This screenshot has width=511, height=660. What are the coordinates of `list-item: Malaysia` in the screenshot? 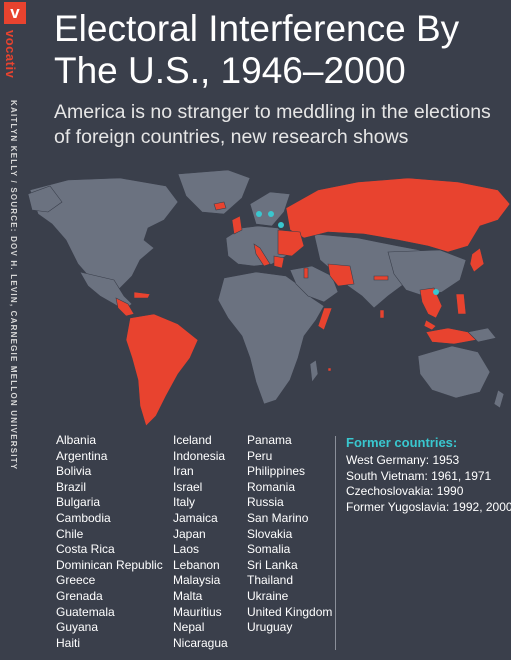 It's located at (197, 580).